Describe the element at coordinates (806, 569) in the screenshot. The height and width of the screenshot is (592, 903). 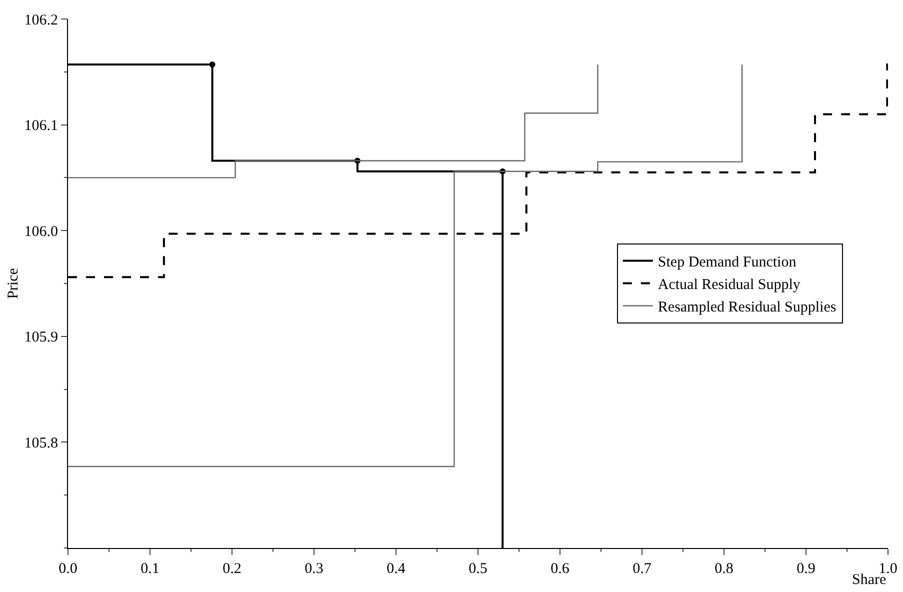
I see `x-tick-label: 0.9` at that location.